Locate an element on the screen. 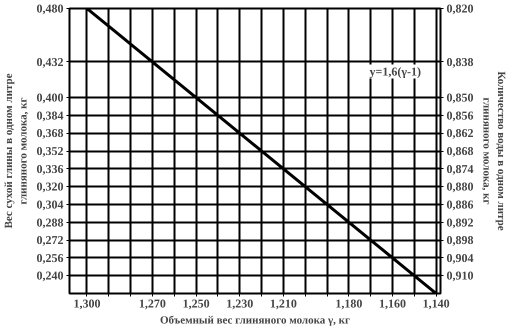 This screenshot has width=509, height=329. y-tick-label: 0,288 is located at coordinates (50, 222).